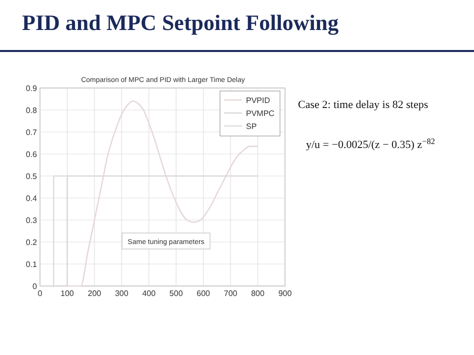  I want to click on x-tick-label: 900, so click(285, 293).